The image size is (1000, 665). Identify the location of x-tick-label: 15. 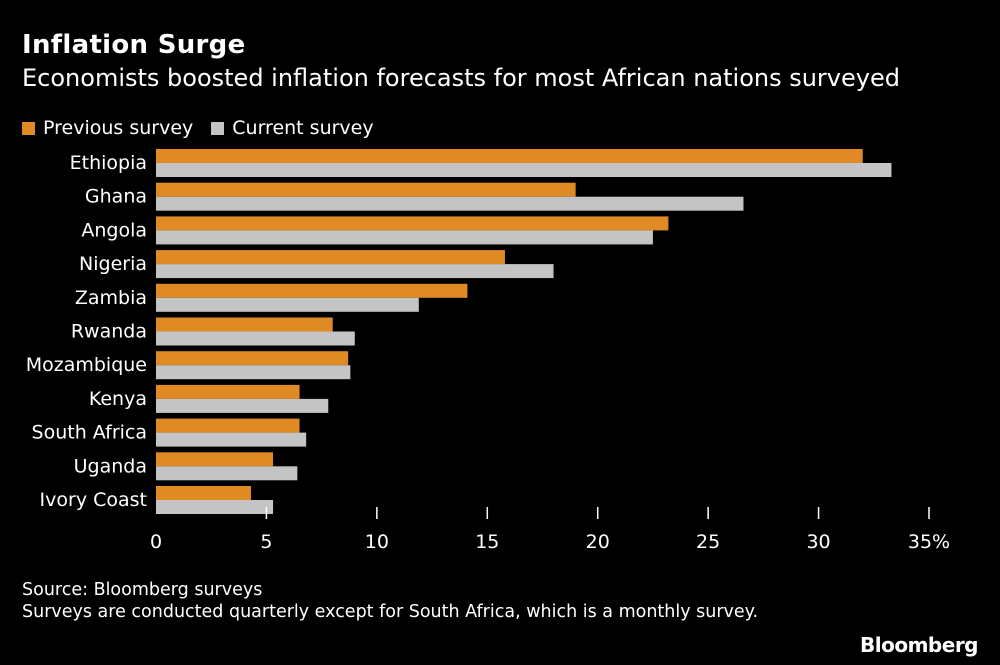
(487, 542).